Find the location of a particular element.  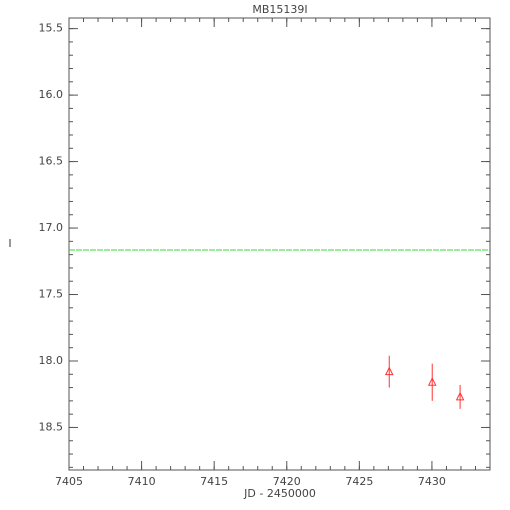

y-axis-label: I is located at coordinates (9, 243).